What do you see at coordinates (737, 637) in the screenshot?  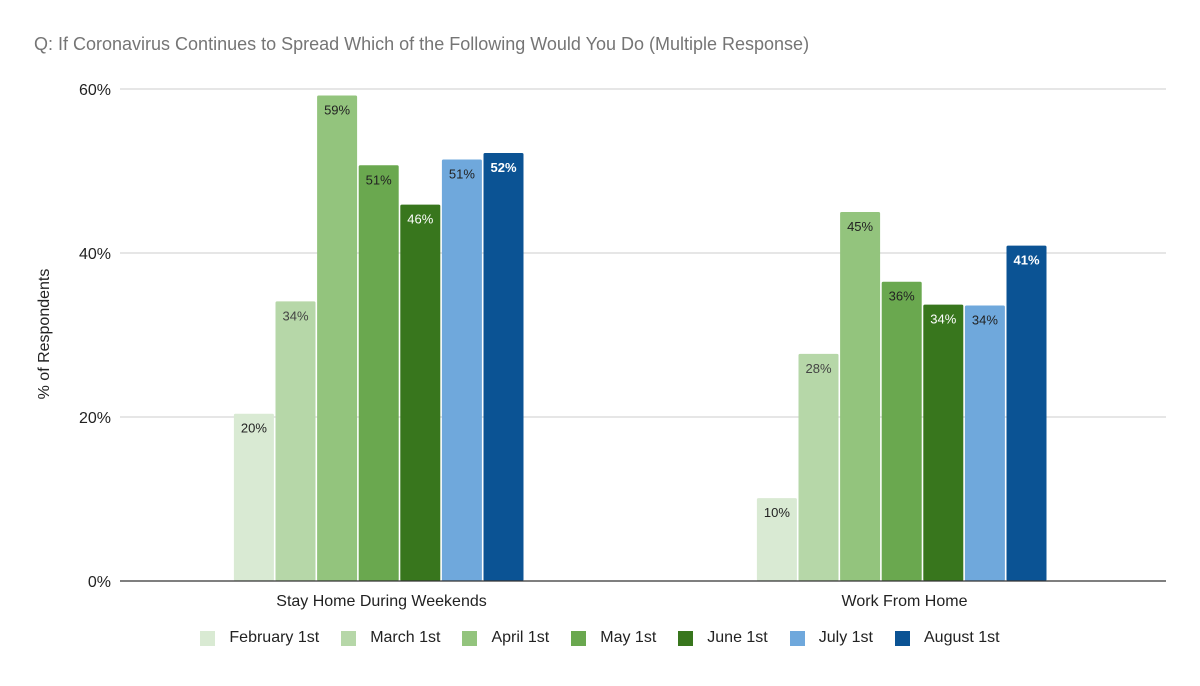 I see `legend-label: June 1st` at bounding box center [737, 637].